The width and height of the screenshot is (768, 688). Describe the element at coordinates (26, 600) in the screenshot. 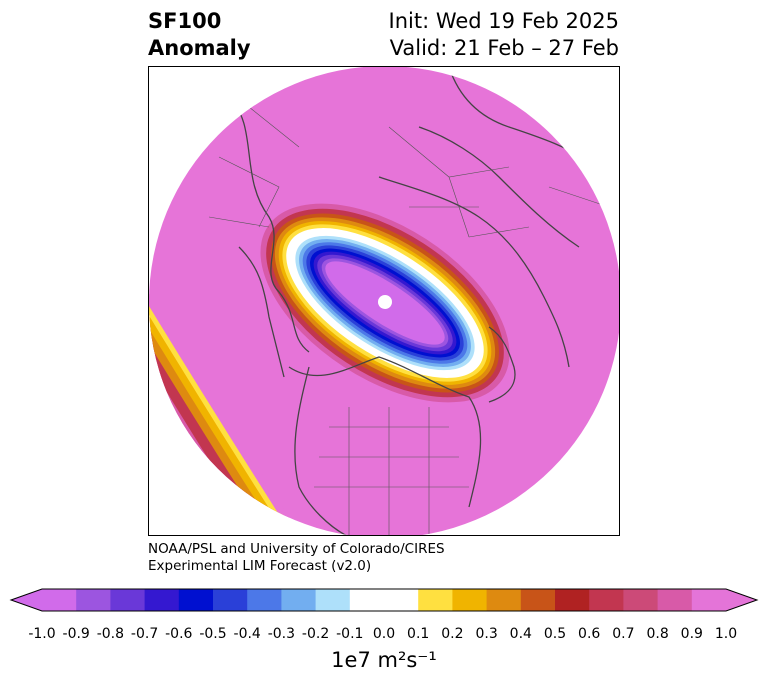

I see `colorbar-extend-low` at that location.